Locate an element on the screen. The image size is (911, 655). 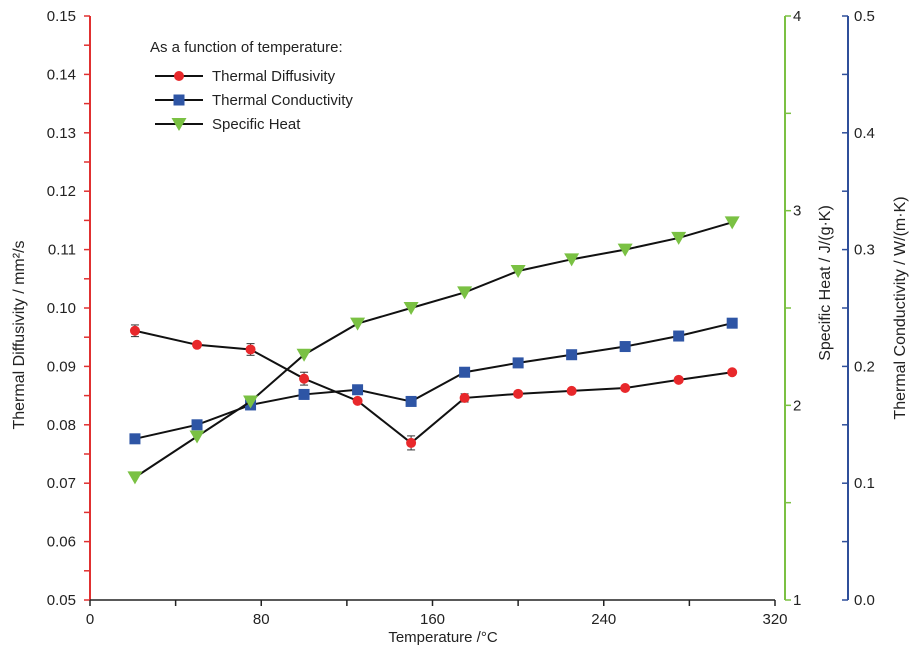
specific-heat-axis-tick-label: 2 is located at coordinates (797, 405).